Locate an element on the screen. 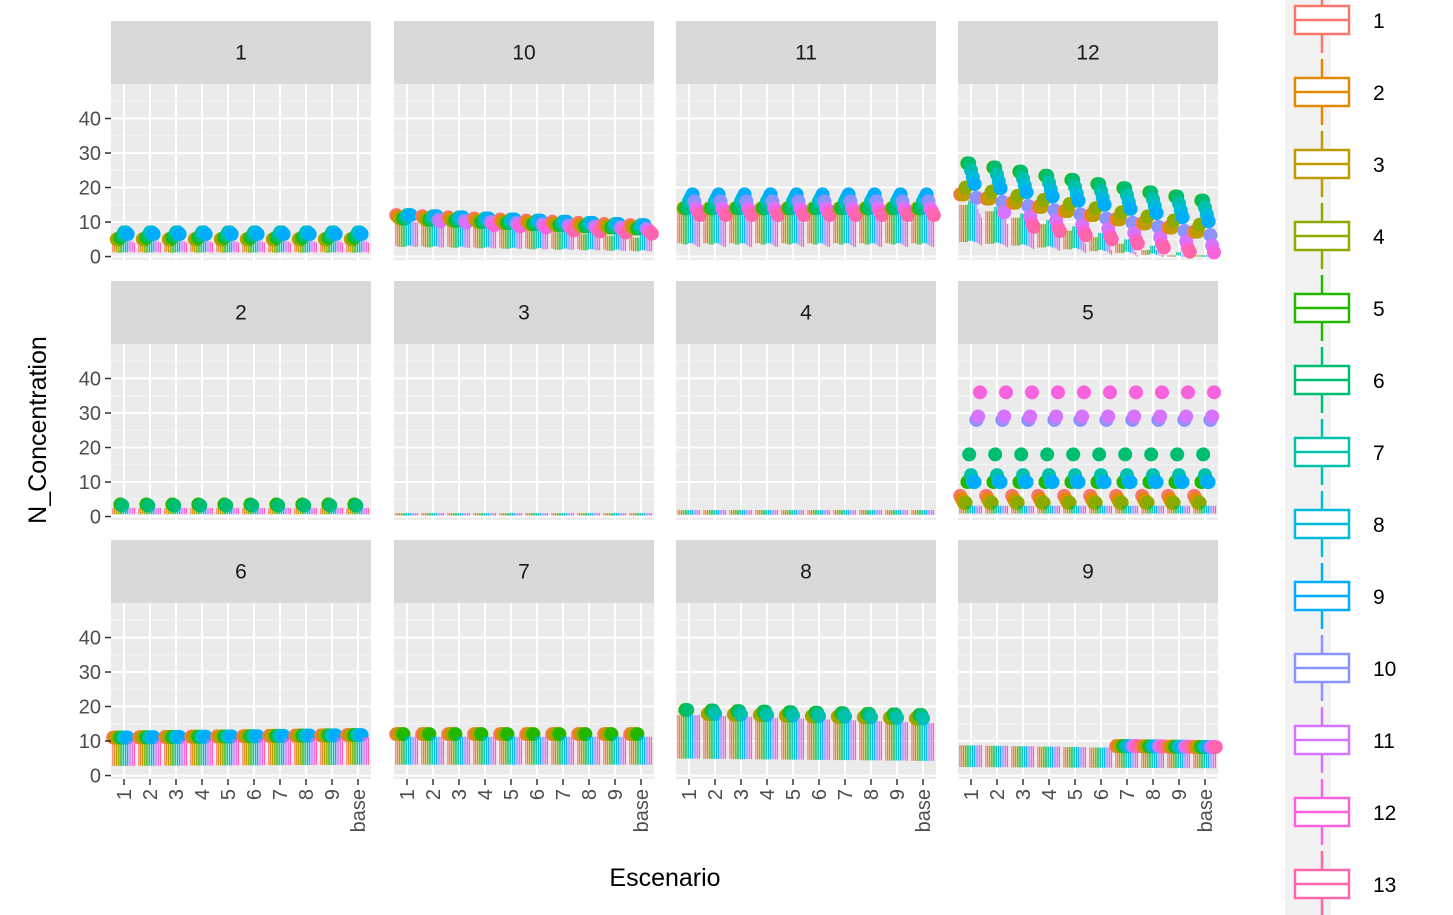 This screenshot has width=1453, height=915. legend-item-12: 12 is located at coordinates (1344, 812).